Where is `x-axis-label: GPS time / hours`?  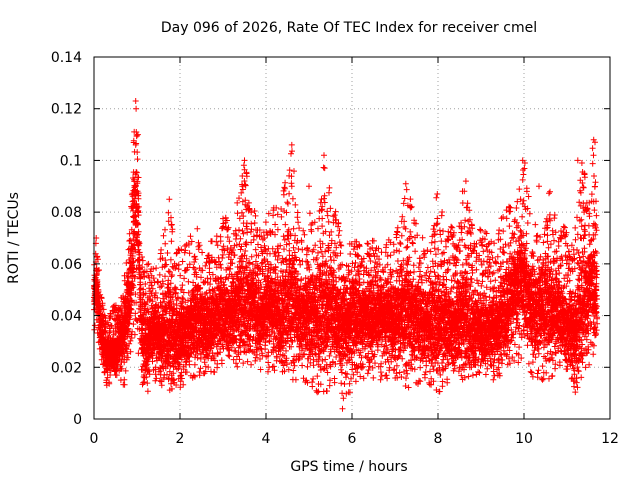 x-axis-label: GPS time / hours is located at coordinates (348, 467).